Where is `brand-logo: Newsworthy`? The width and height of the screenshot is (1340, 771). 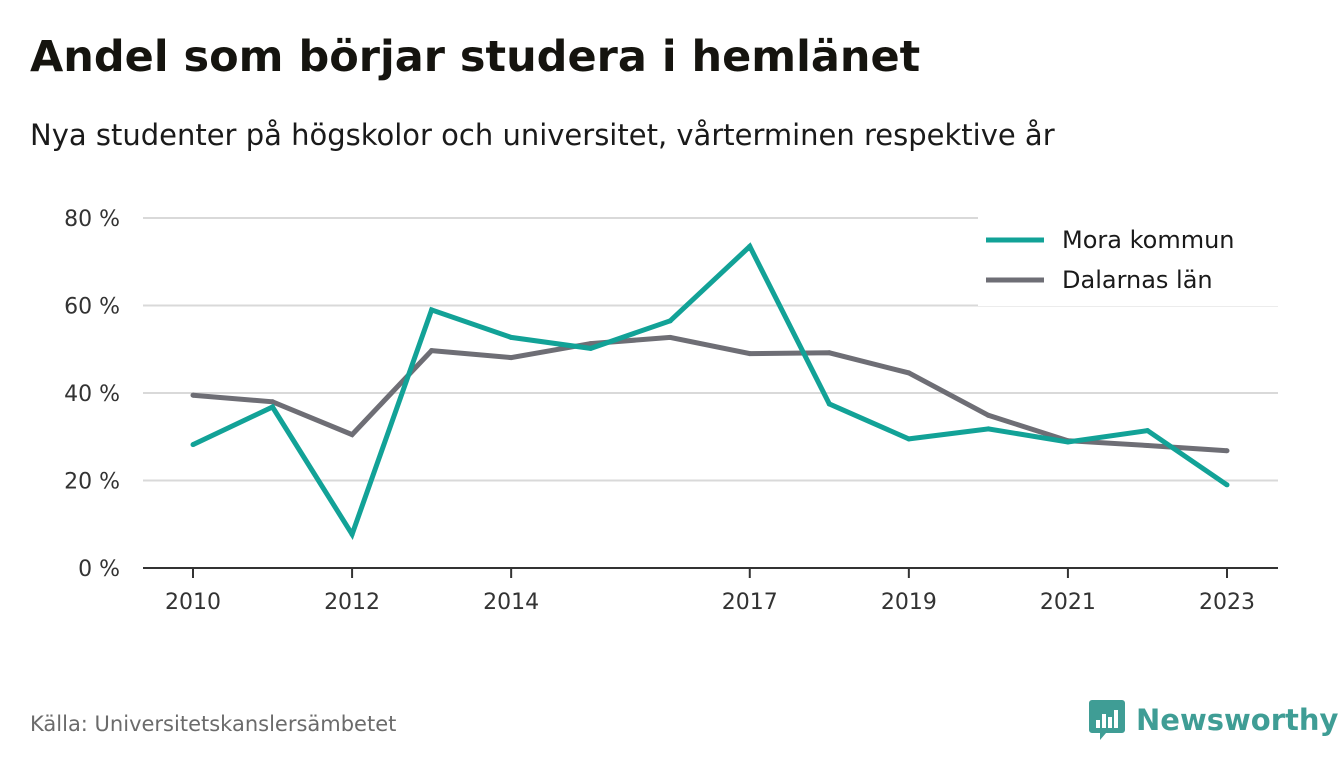
brand-logo: Newsworthy is located at coordinates (1213, 720).